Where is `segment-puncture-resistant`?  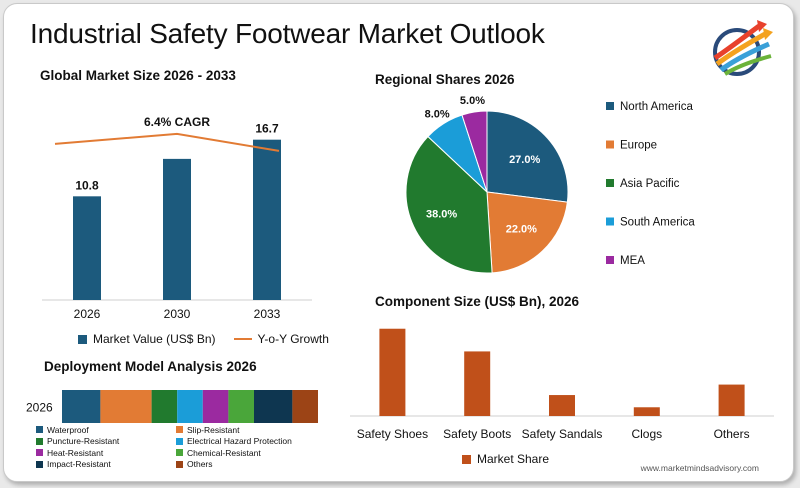 segment-puncture-resistant is located at coordinates (164, 406).